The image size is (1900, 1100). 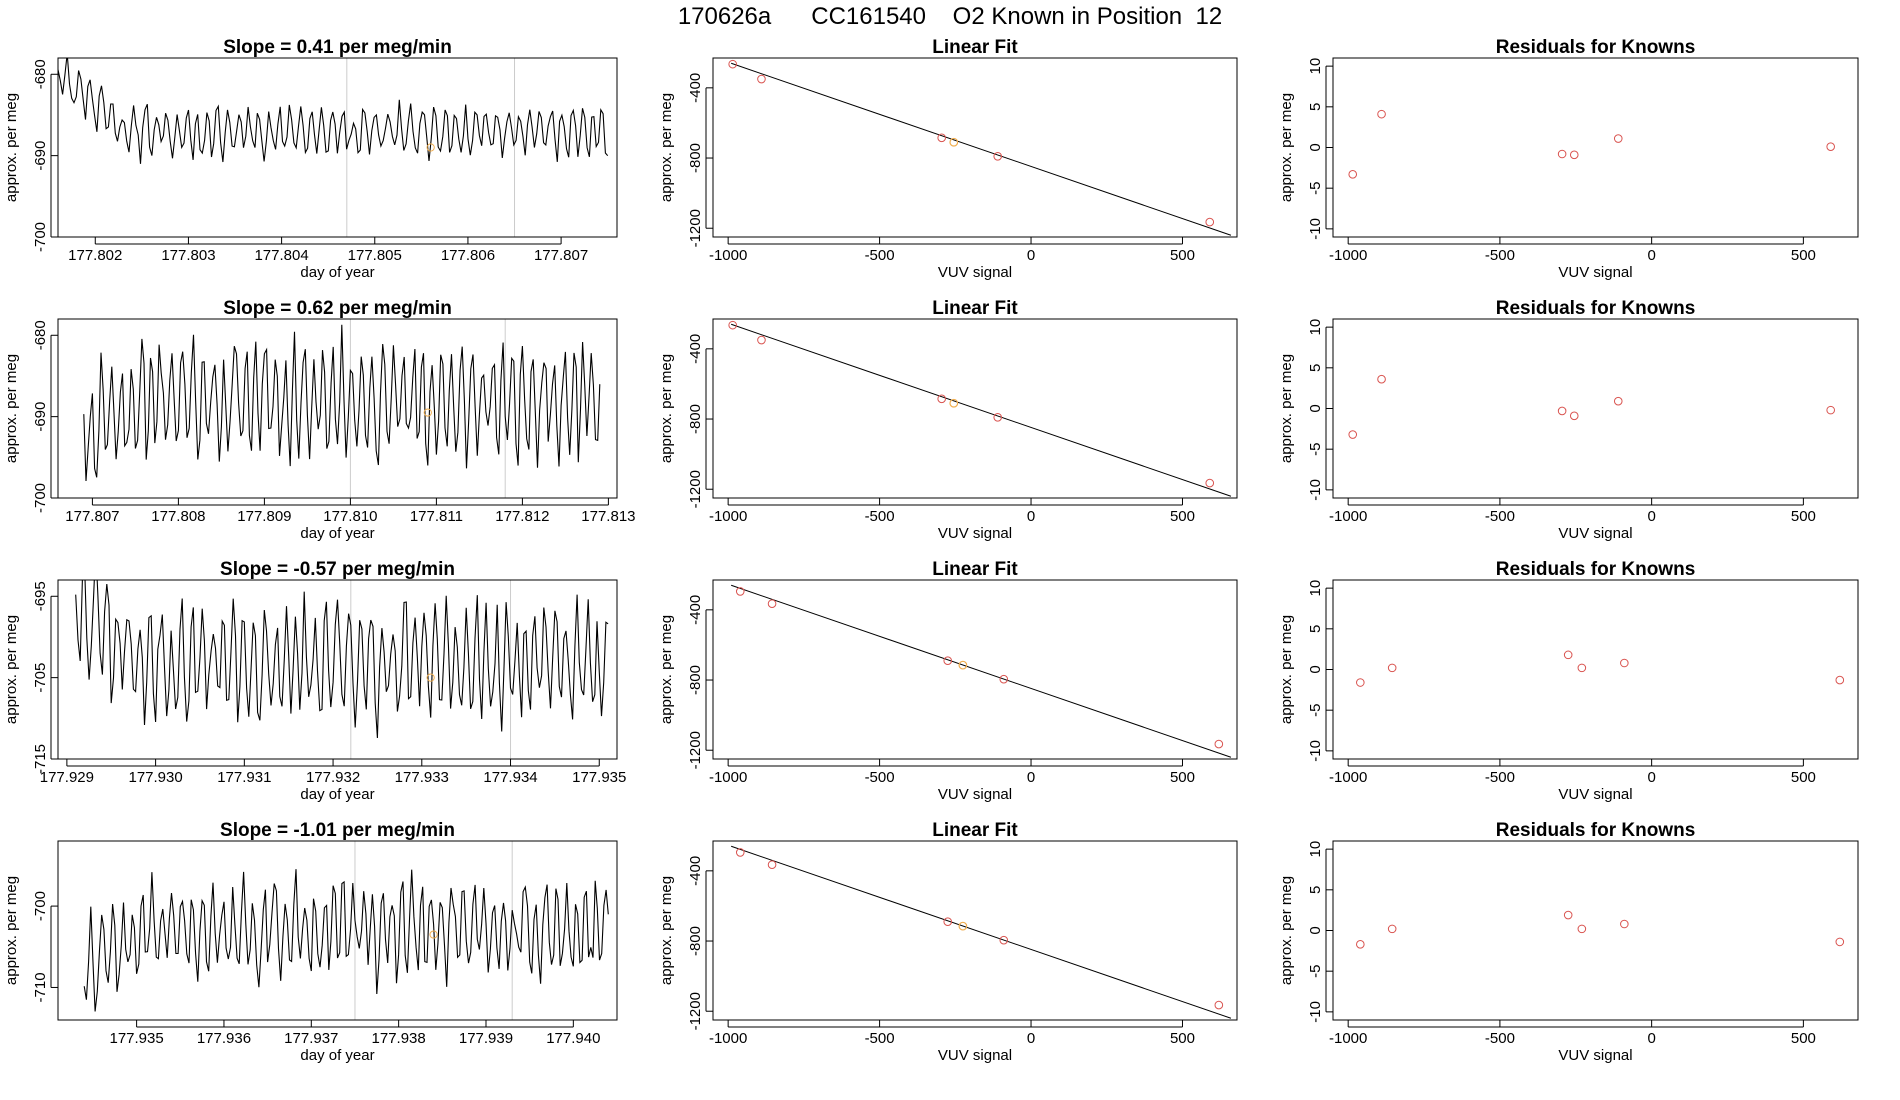 What do you see at coordinates (178, 516) in the screenshot?
I see `x-tick-label: 177.808` at bounding box center [178, 516].